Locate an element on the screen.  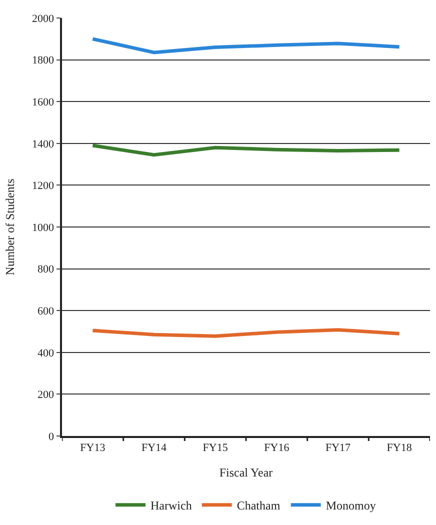
y-tick-label: 2000 is located at coordinates (43, 18).